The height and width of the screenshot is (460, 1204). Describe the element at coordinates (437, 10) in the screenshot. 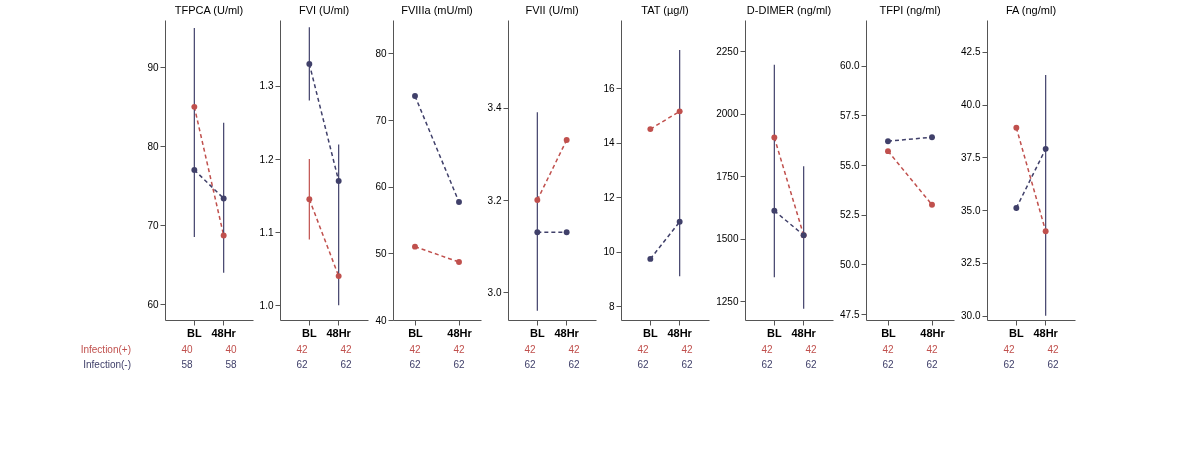

I see `chart-title: FVIIIa (mU/ml)` at that location.